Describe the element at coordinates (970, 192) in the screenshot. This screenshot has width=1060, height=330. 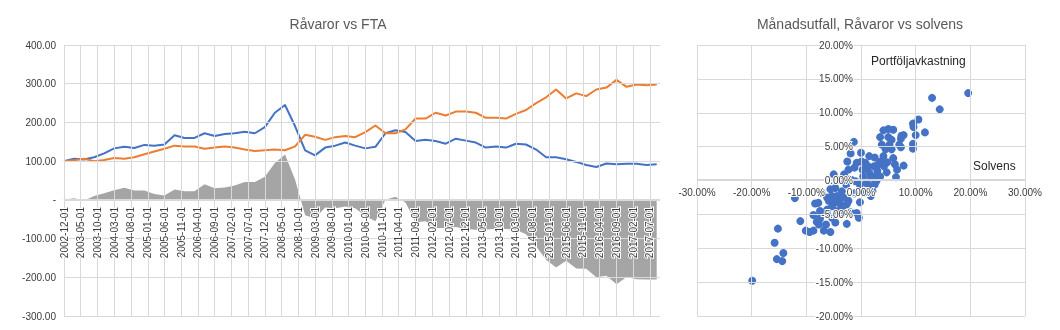
I see `x-tick-label: 20.00%` at that location.